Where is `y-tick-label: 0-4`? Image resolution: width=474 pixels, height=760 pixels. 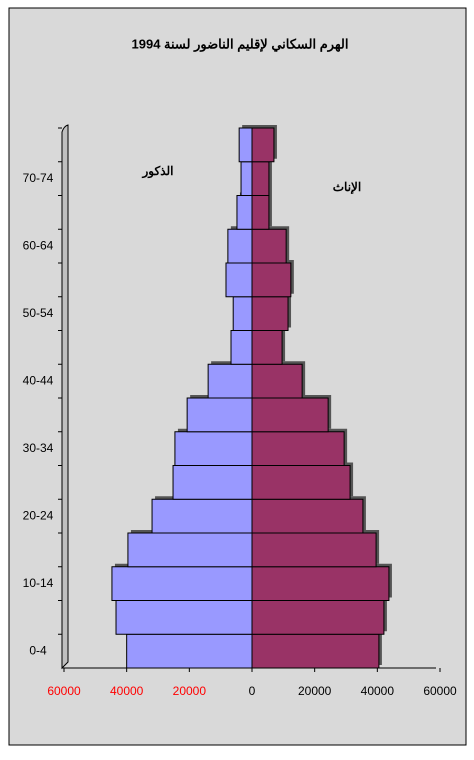 y-tick-label: 0-4 is located at coordinates (38, 650).